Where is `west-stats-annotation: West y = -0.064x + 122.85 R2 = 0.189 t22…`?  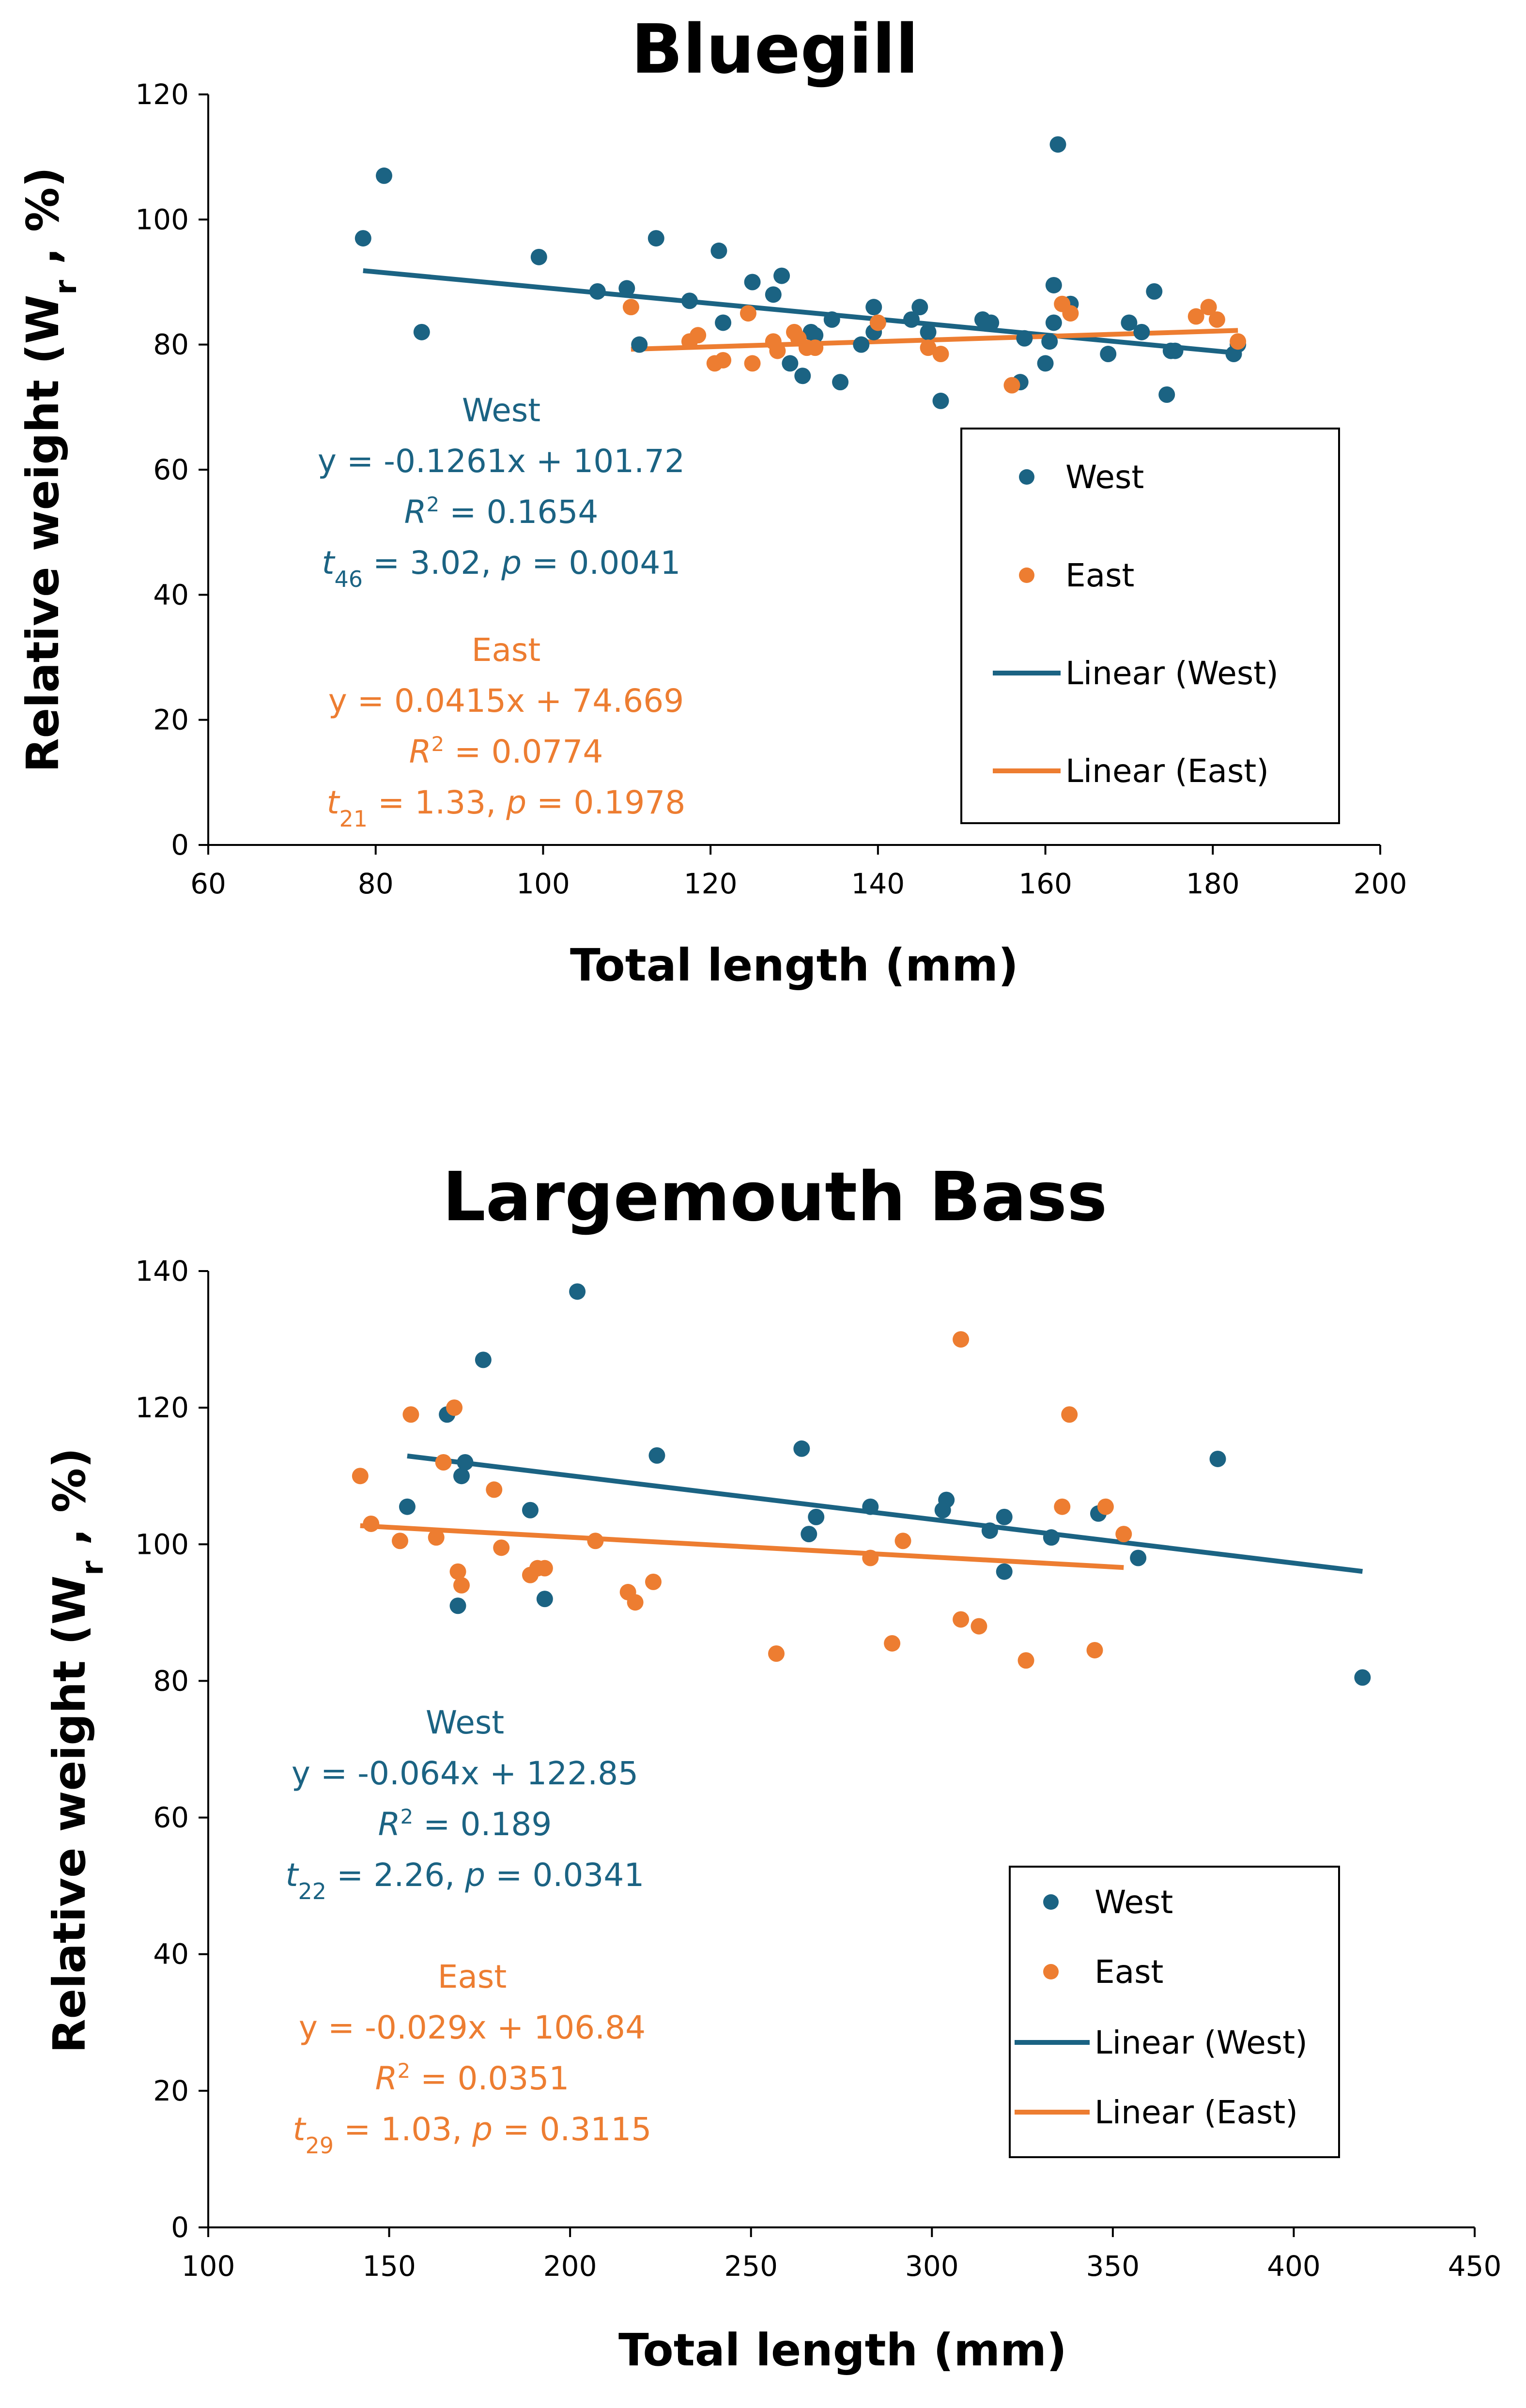 west-stats-annotation: West y = -0.064x + 122.85 R2 = 0.189 t22… is located at coordinates (465, 1804).